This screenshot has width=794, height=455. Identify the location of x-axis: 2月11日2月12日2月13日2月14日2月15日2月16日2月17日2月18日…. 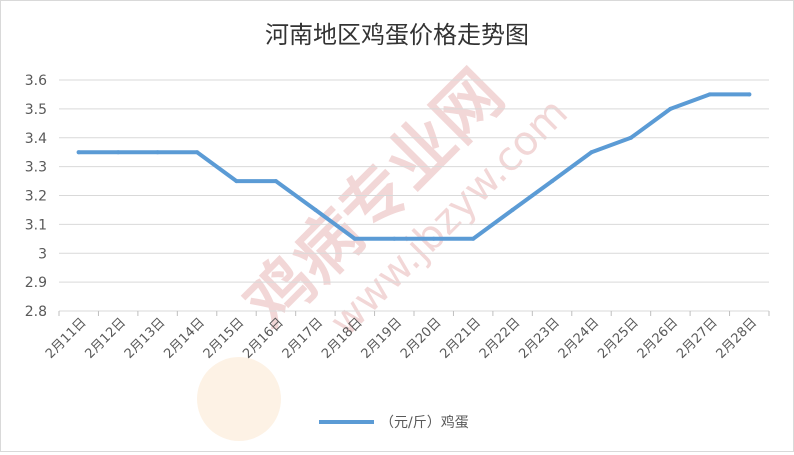
(406, 336).